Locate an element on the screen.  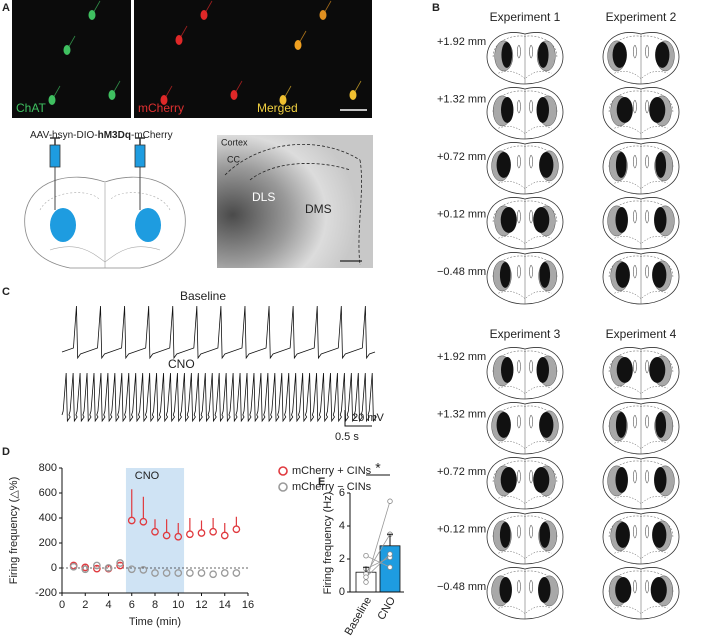
shade-label: CNO is located at coordinates (147, 476).